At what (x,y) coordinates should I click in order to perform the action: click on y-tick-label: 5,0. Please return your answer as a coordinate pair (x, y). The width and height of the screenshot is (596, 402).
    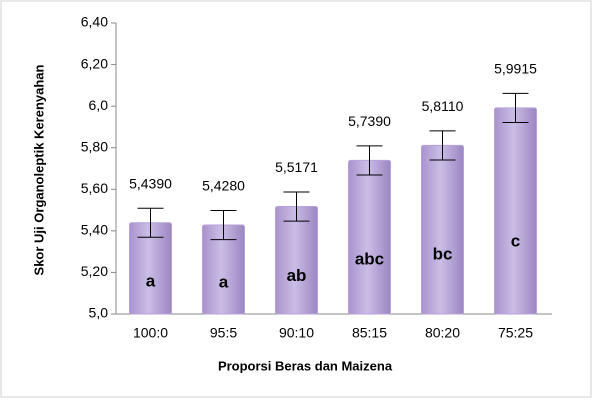
    Looking at the image, I should click on (99, 313).